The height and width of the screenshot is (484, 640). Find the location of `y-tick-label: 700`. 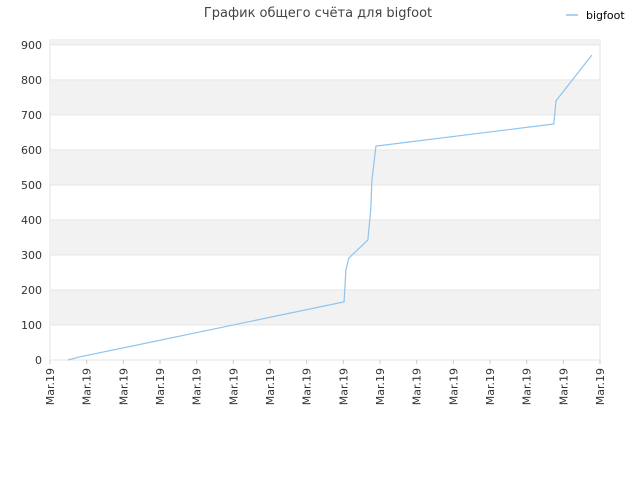

y-tick-label: 700 is located at coordinates (31, 115).